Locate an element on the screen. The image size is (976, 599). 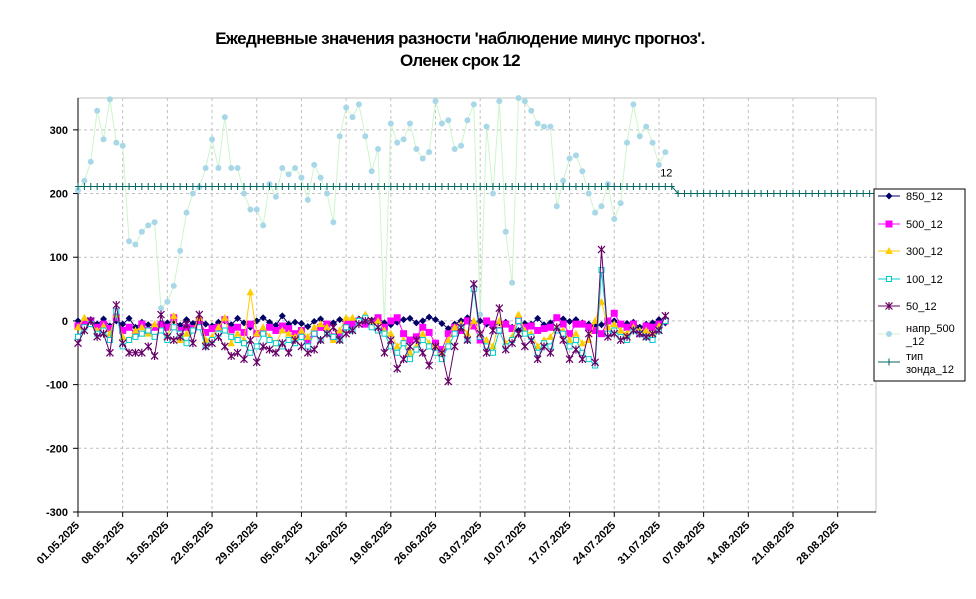
y-tick-label: 100 is located at coordinates (59, 258).